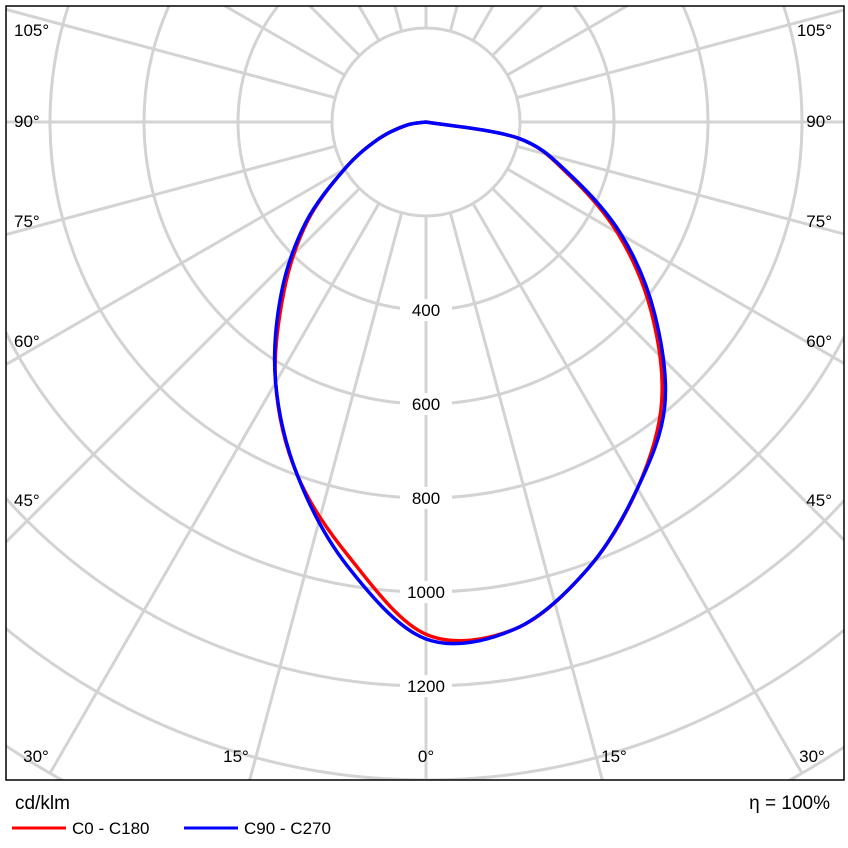 This screenshot has width=848, height=848. I want to click on radial-tick-label: 1200, so click(426, 686).